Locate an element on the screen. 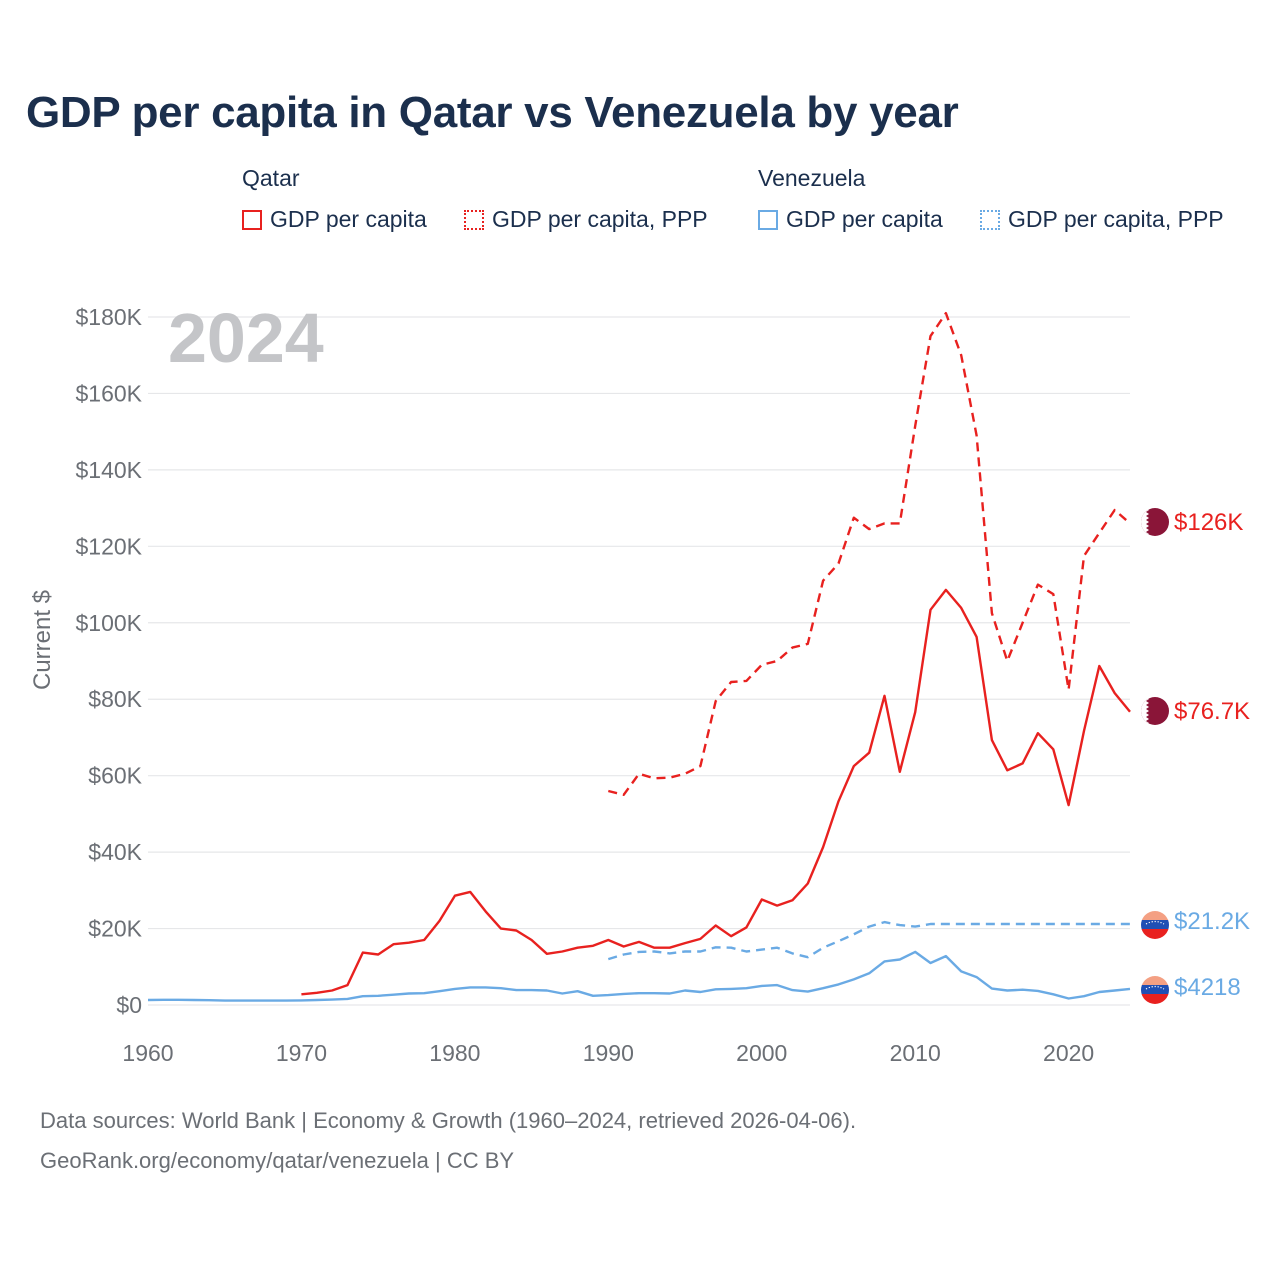 The width and height of the screenshot is (1280, 1280). x-tick-label: 2020 is located at coordinates (1068, 1053).